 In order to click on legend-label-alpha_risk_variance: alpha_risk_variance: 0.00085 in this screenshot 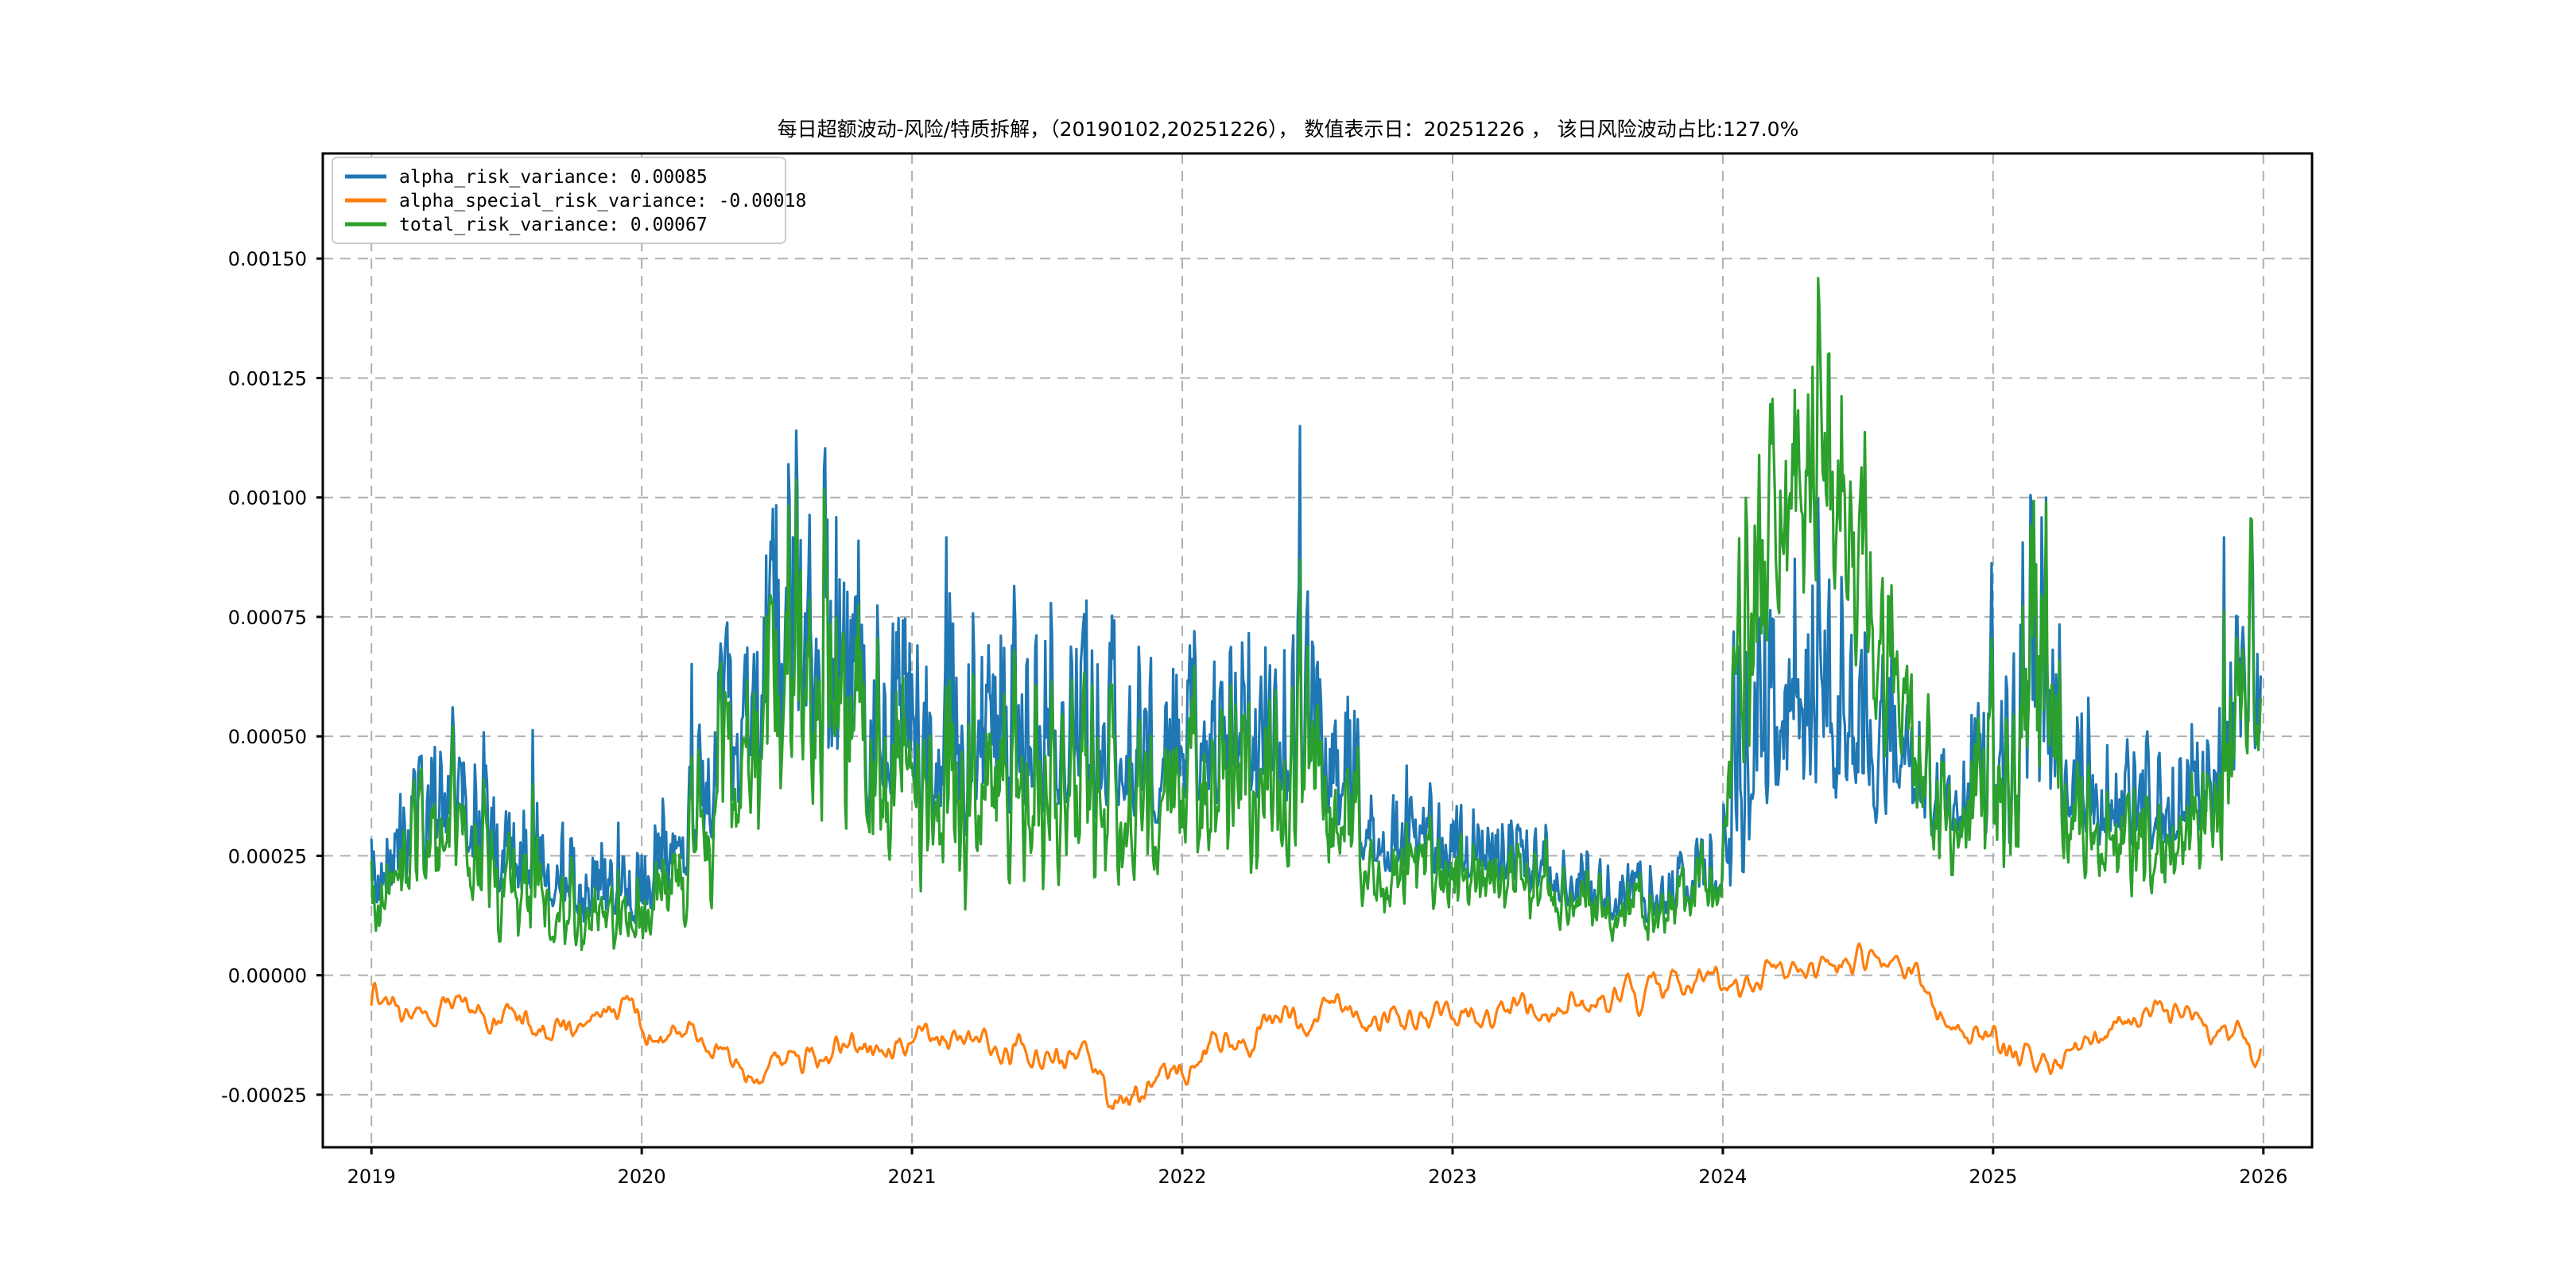, I will do `click(553, 177)`.